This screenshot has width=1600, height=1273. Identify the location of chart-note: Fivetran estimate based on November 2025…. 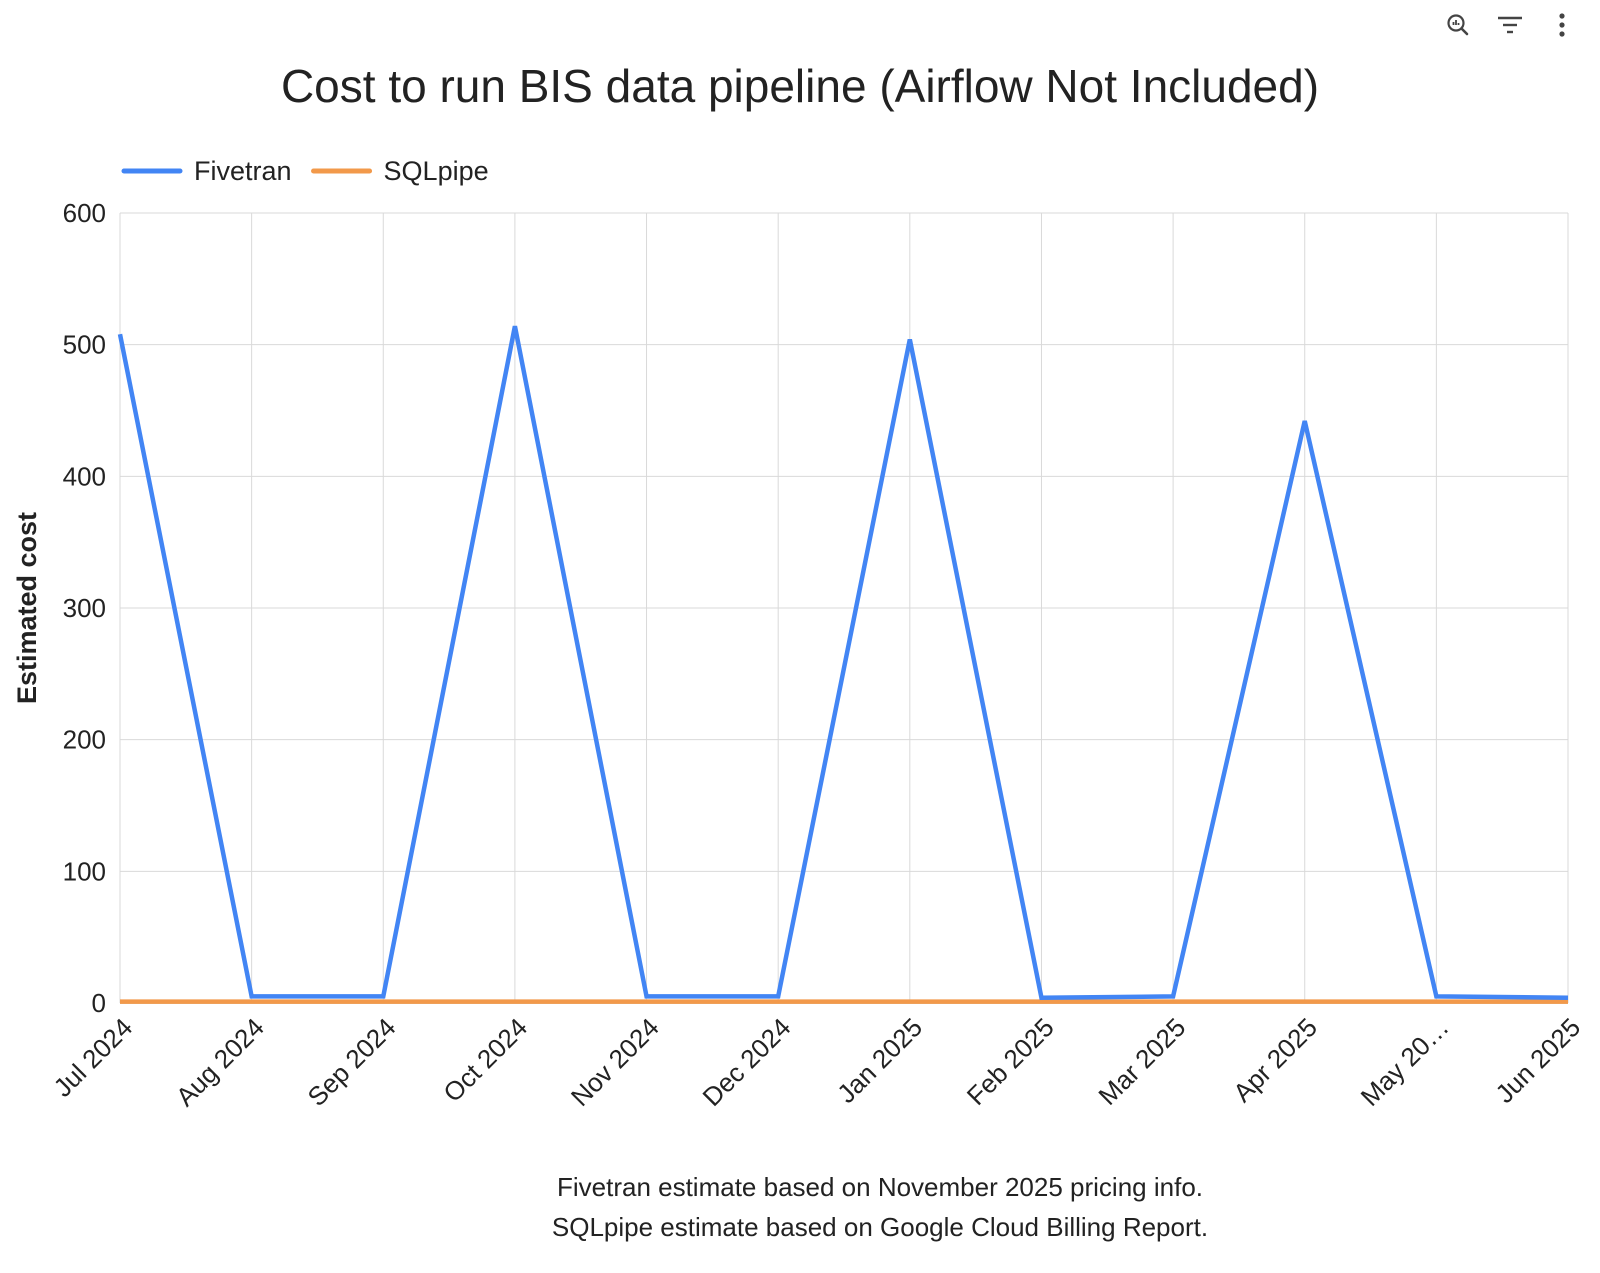
(880, 1187).